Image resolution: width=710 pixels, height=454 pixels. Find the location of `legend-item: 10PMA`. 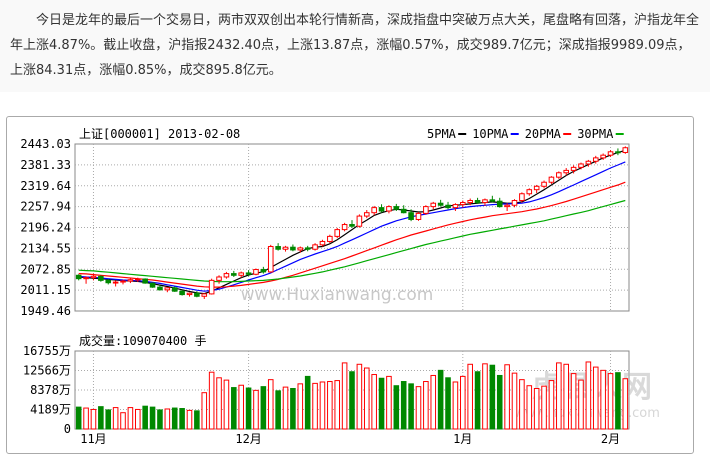

legend-item: 10PMA is located at coordinates (495, 134).